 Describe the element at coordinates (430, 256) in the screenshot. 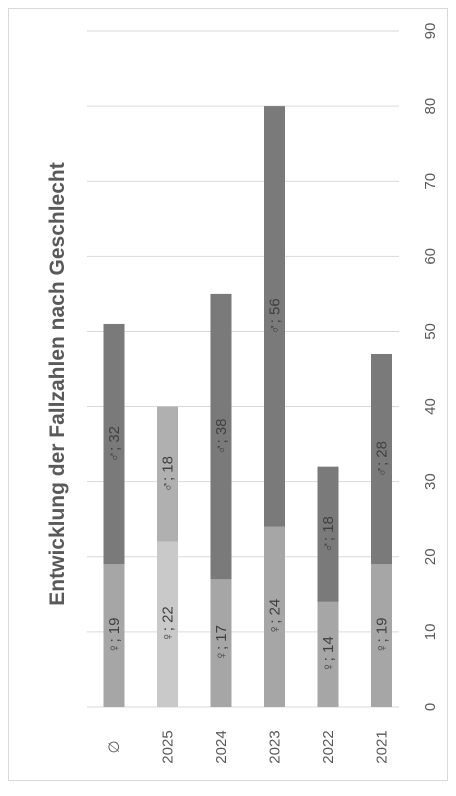

I see `value-tick-label: 60` at that location.